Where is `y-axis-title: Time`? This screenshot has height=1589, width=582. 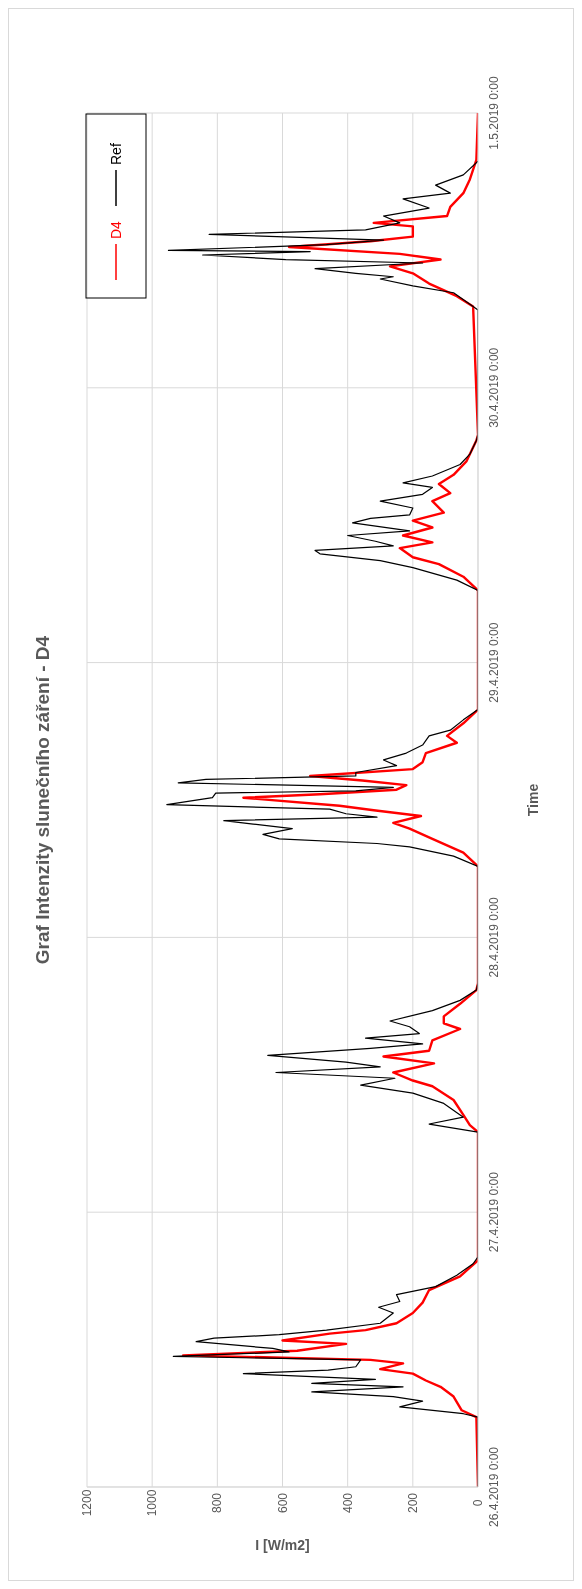
y-axis-title: Time is located at coordinates (533, 800).